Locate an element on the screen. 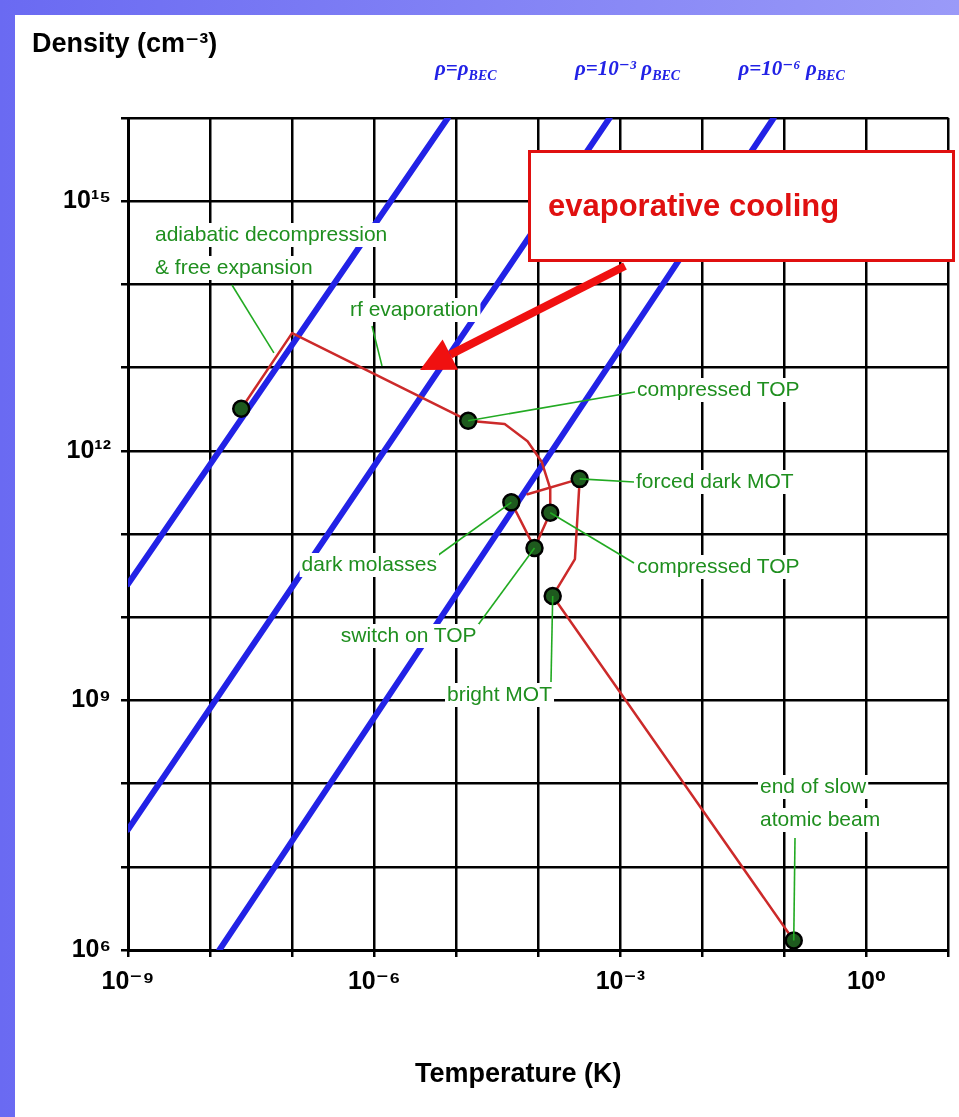 This screenshot has width=959, height=1117. annotation: bright MOT is located at coordinates (500, 693).